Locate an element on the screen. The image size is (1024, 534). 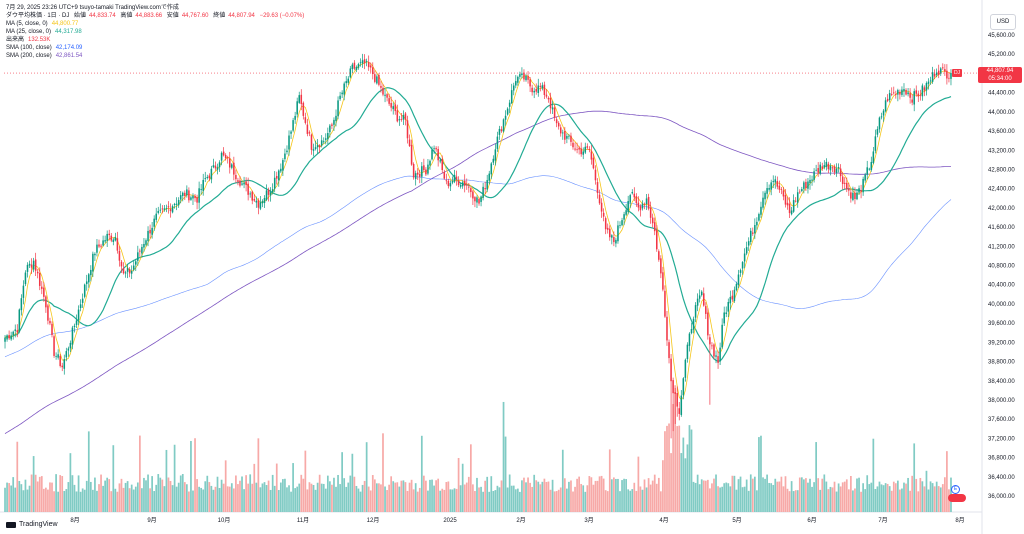
change-value: −29.63 (−0.07%) is located at coordinates (282, 16).